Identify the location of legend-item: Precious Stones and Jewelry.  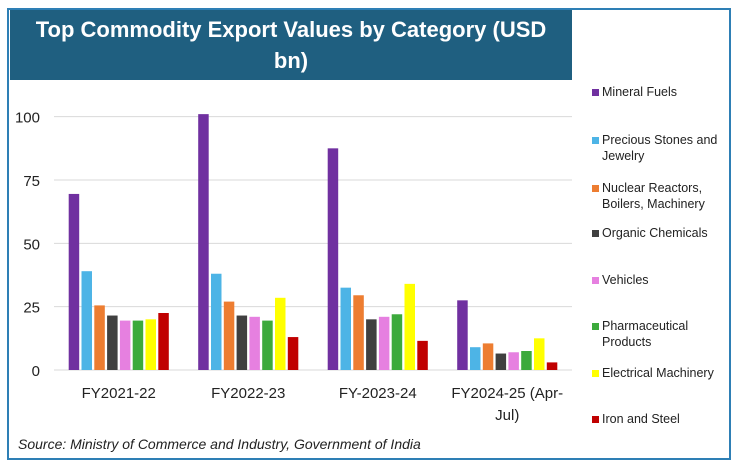
(654, 148).